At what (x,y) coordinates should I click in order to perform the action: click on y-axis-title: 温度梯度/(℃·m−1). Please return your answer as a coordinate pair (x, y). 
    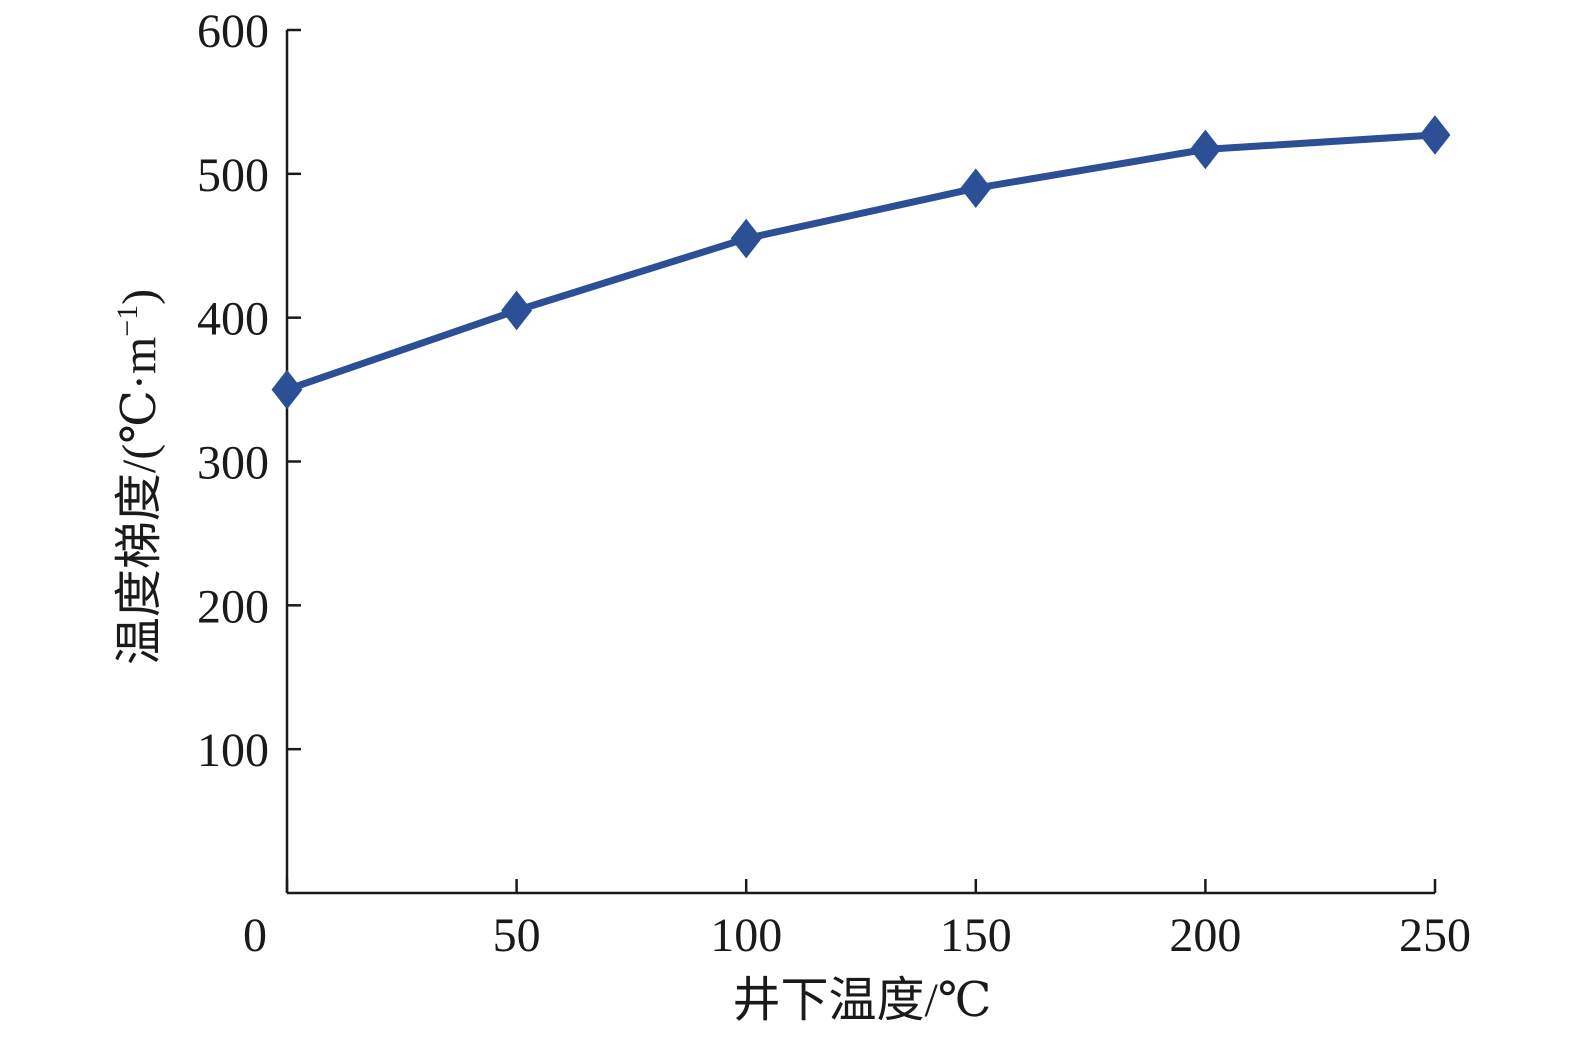
    Looking at the image, I should click on (138, 477).